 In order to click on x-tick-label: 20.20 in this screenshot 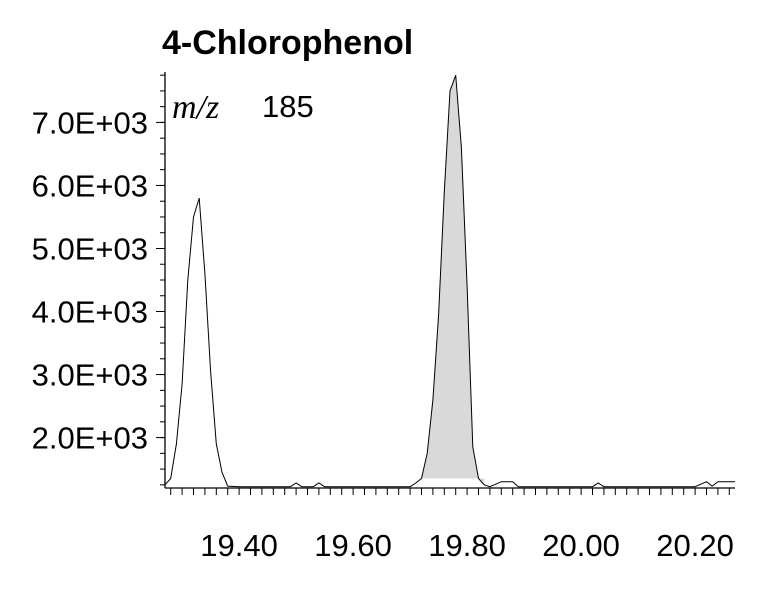, I will do `click(695, 545)`.